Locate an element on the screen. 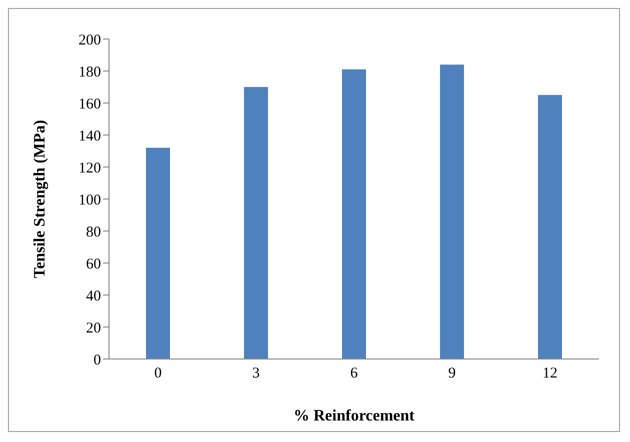  x-tick-label: 9 is located at coordinates (452, 374).